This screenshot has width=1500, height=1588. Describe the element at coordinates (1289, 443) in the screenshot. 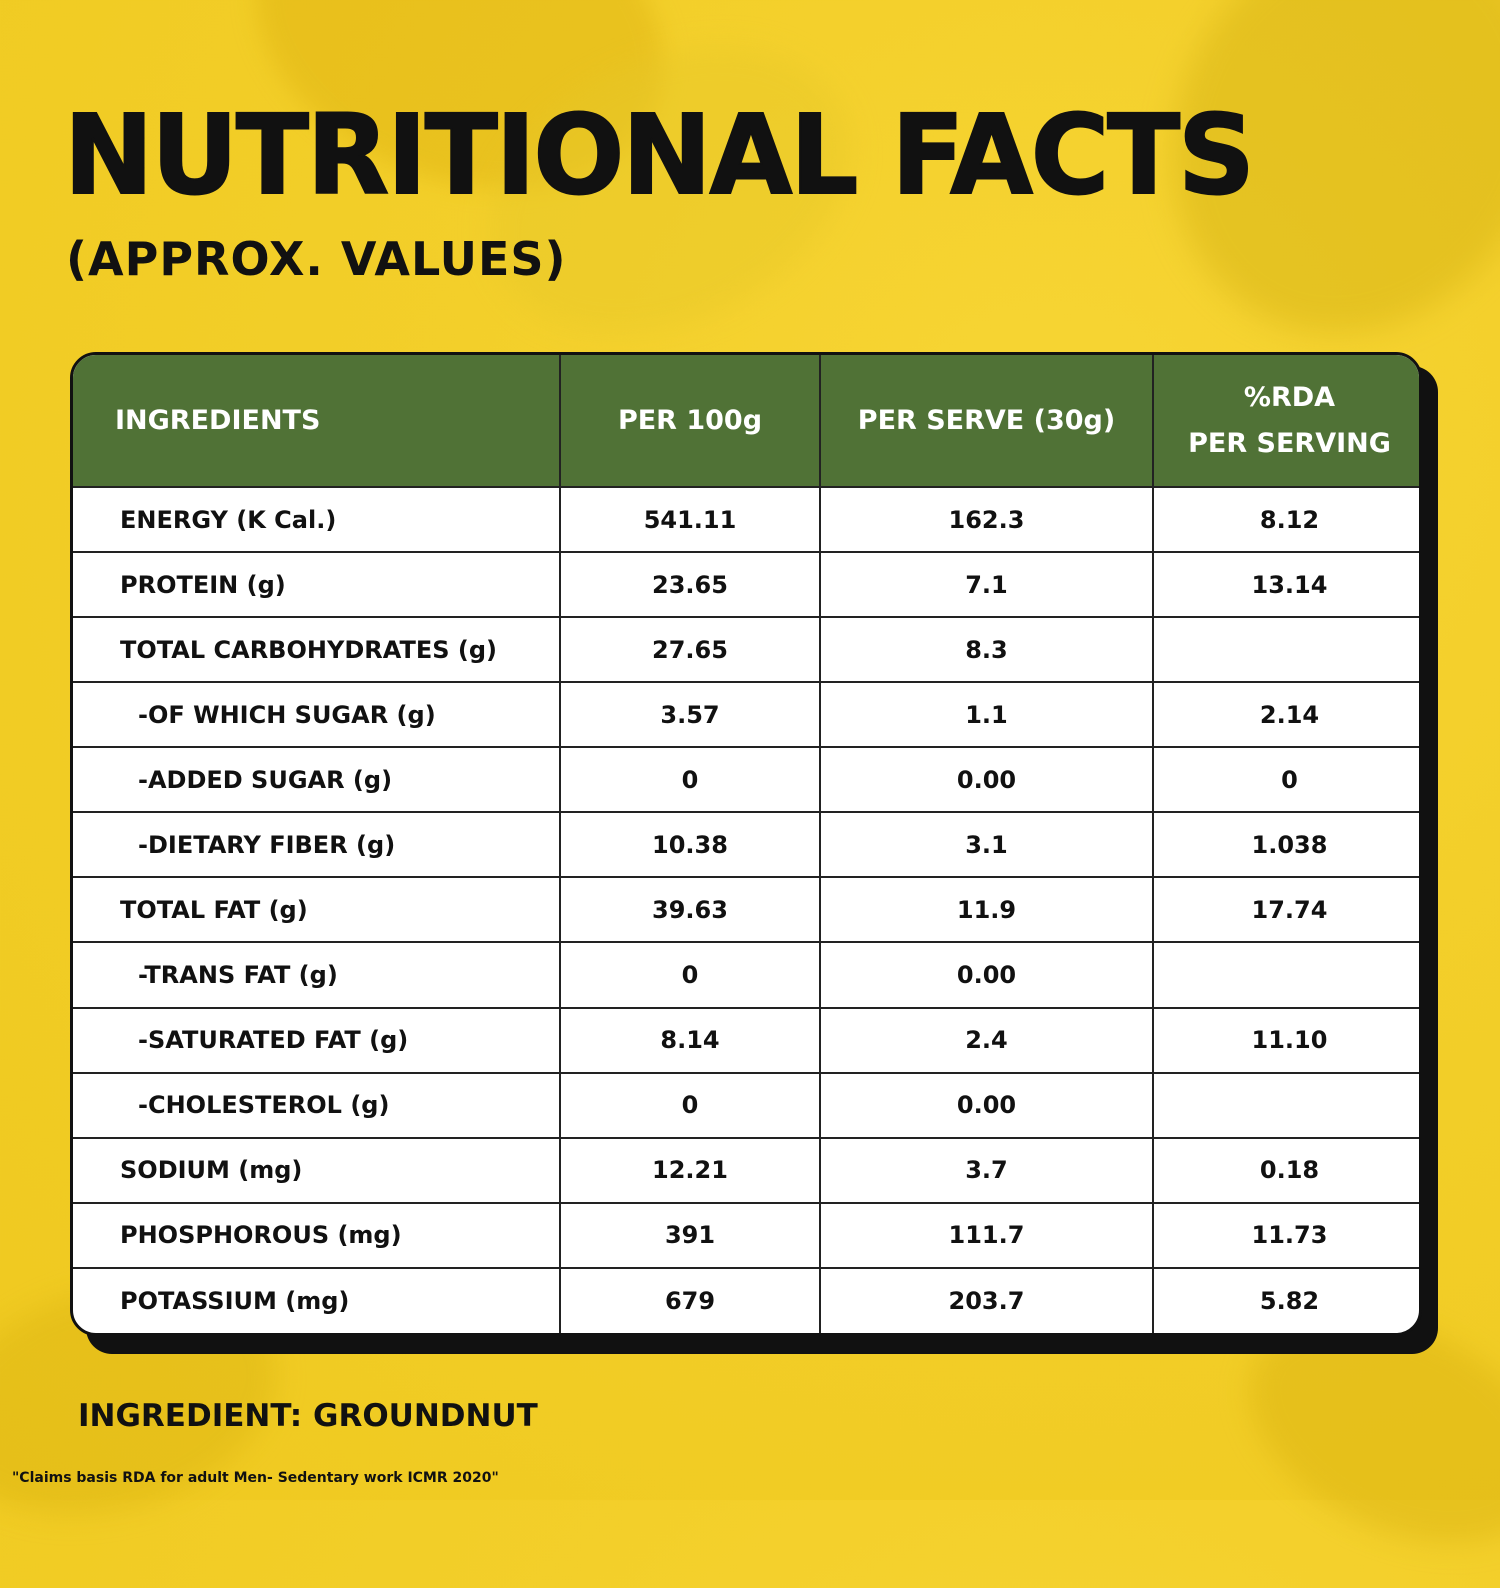

I see `header-rda-line2: PER SERVING` at that location.